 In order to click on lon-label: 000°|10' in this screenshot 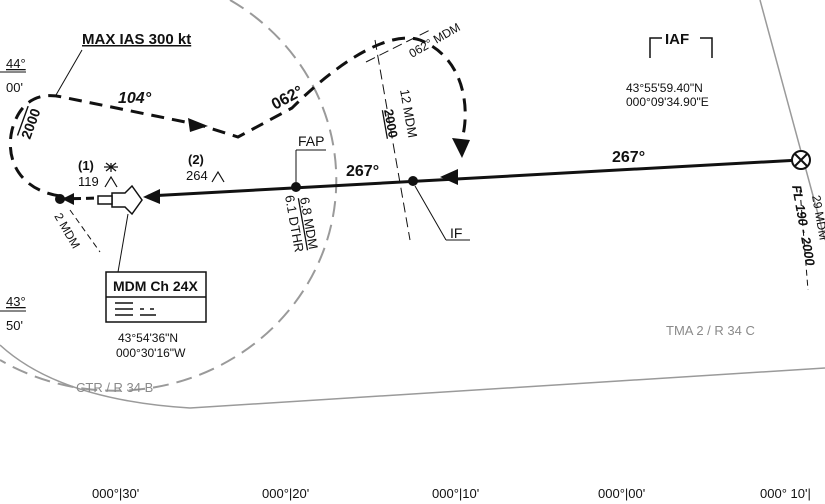, I will do `click(455, 493)`.